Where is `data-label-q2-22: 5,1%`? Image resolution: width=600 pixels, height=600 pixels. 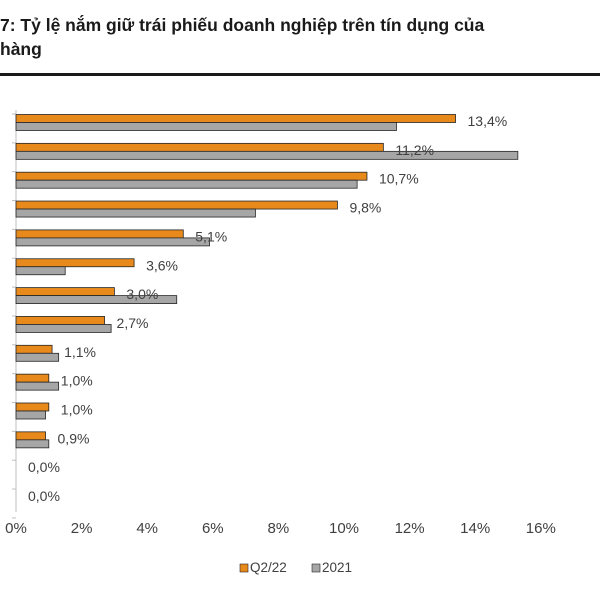
data-label-q2-22: 5,1% is located at coordinates (211, 236).